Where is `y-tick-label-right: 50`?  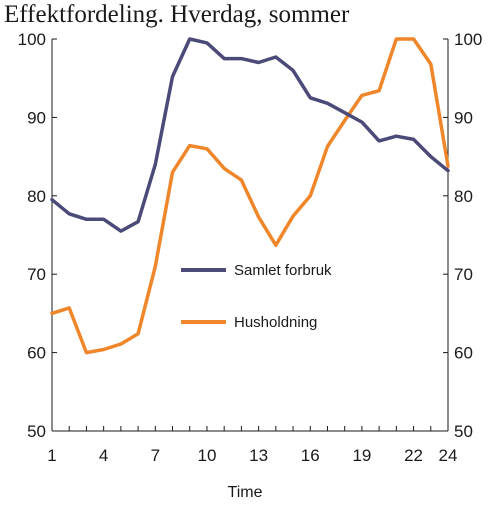
y-tick-label-right: 50 is located at coordinates (463, 431).